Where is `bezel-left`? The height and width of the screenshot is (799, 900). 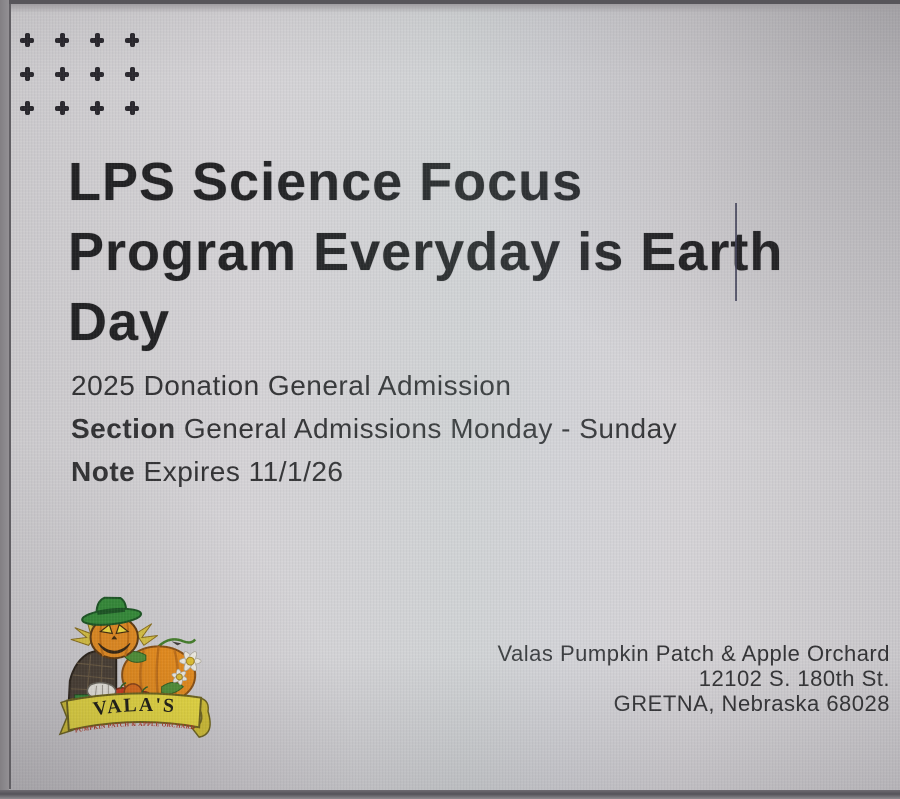 bezel-left is located at coordinates (4, 399).